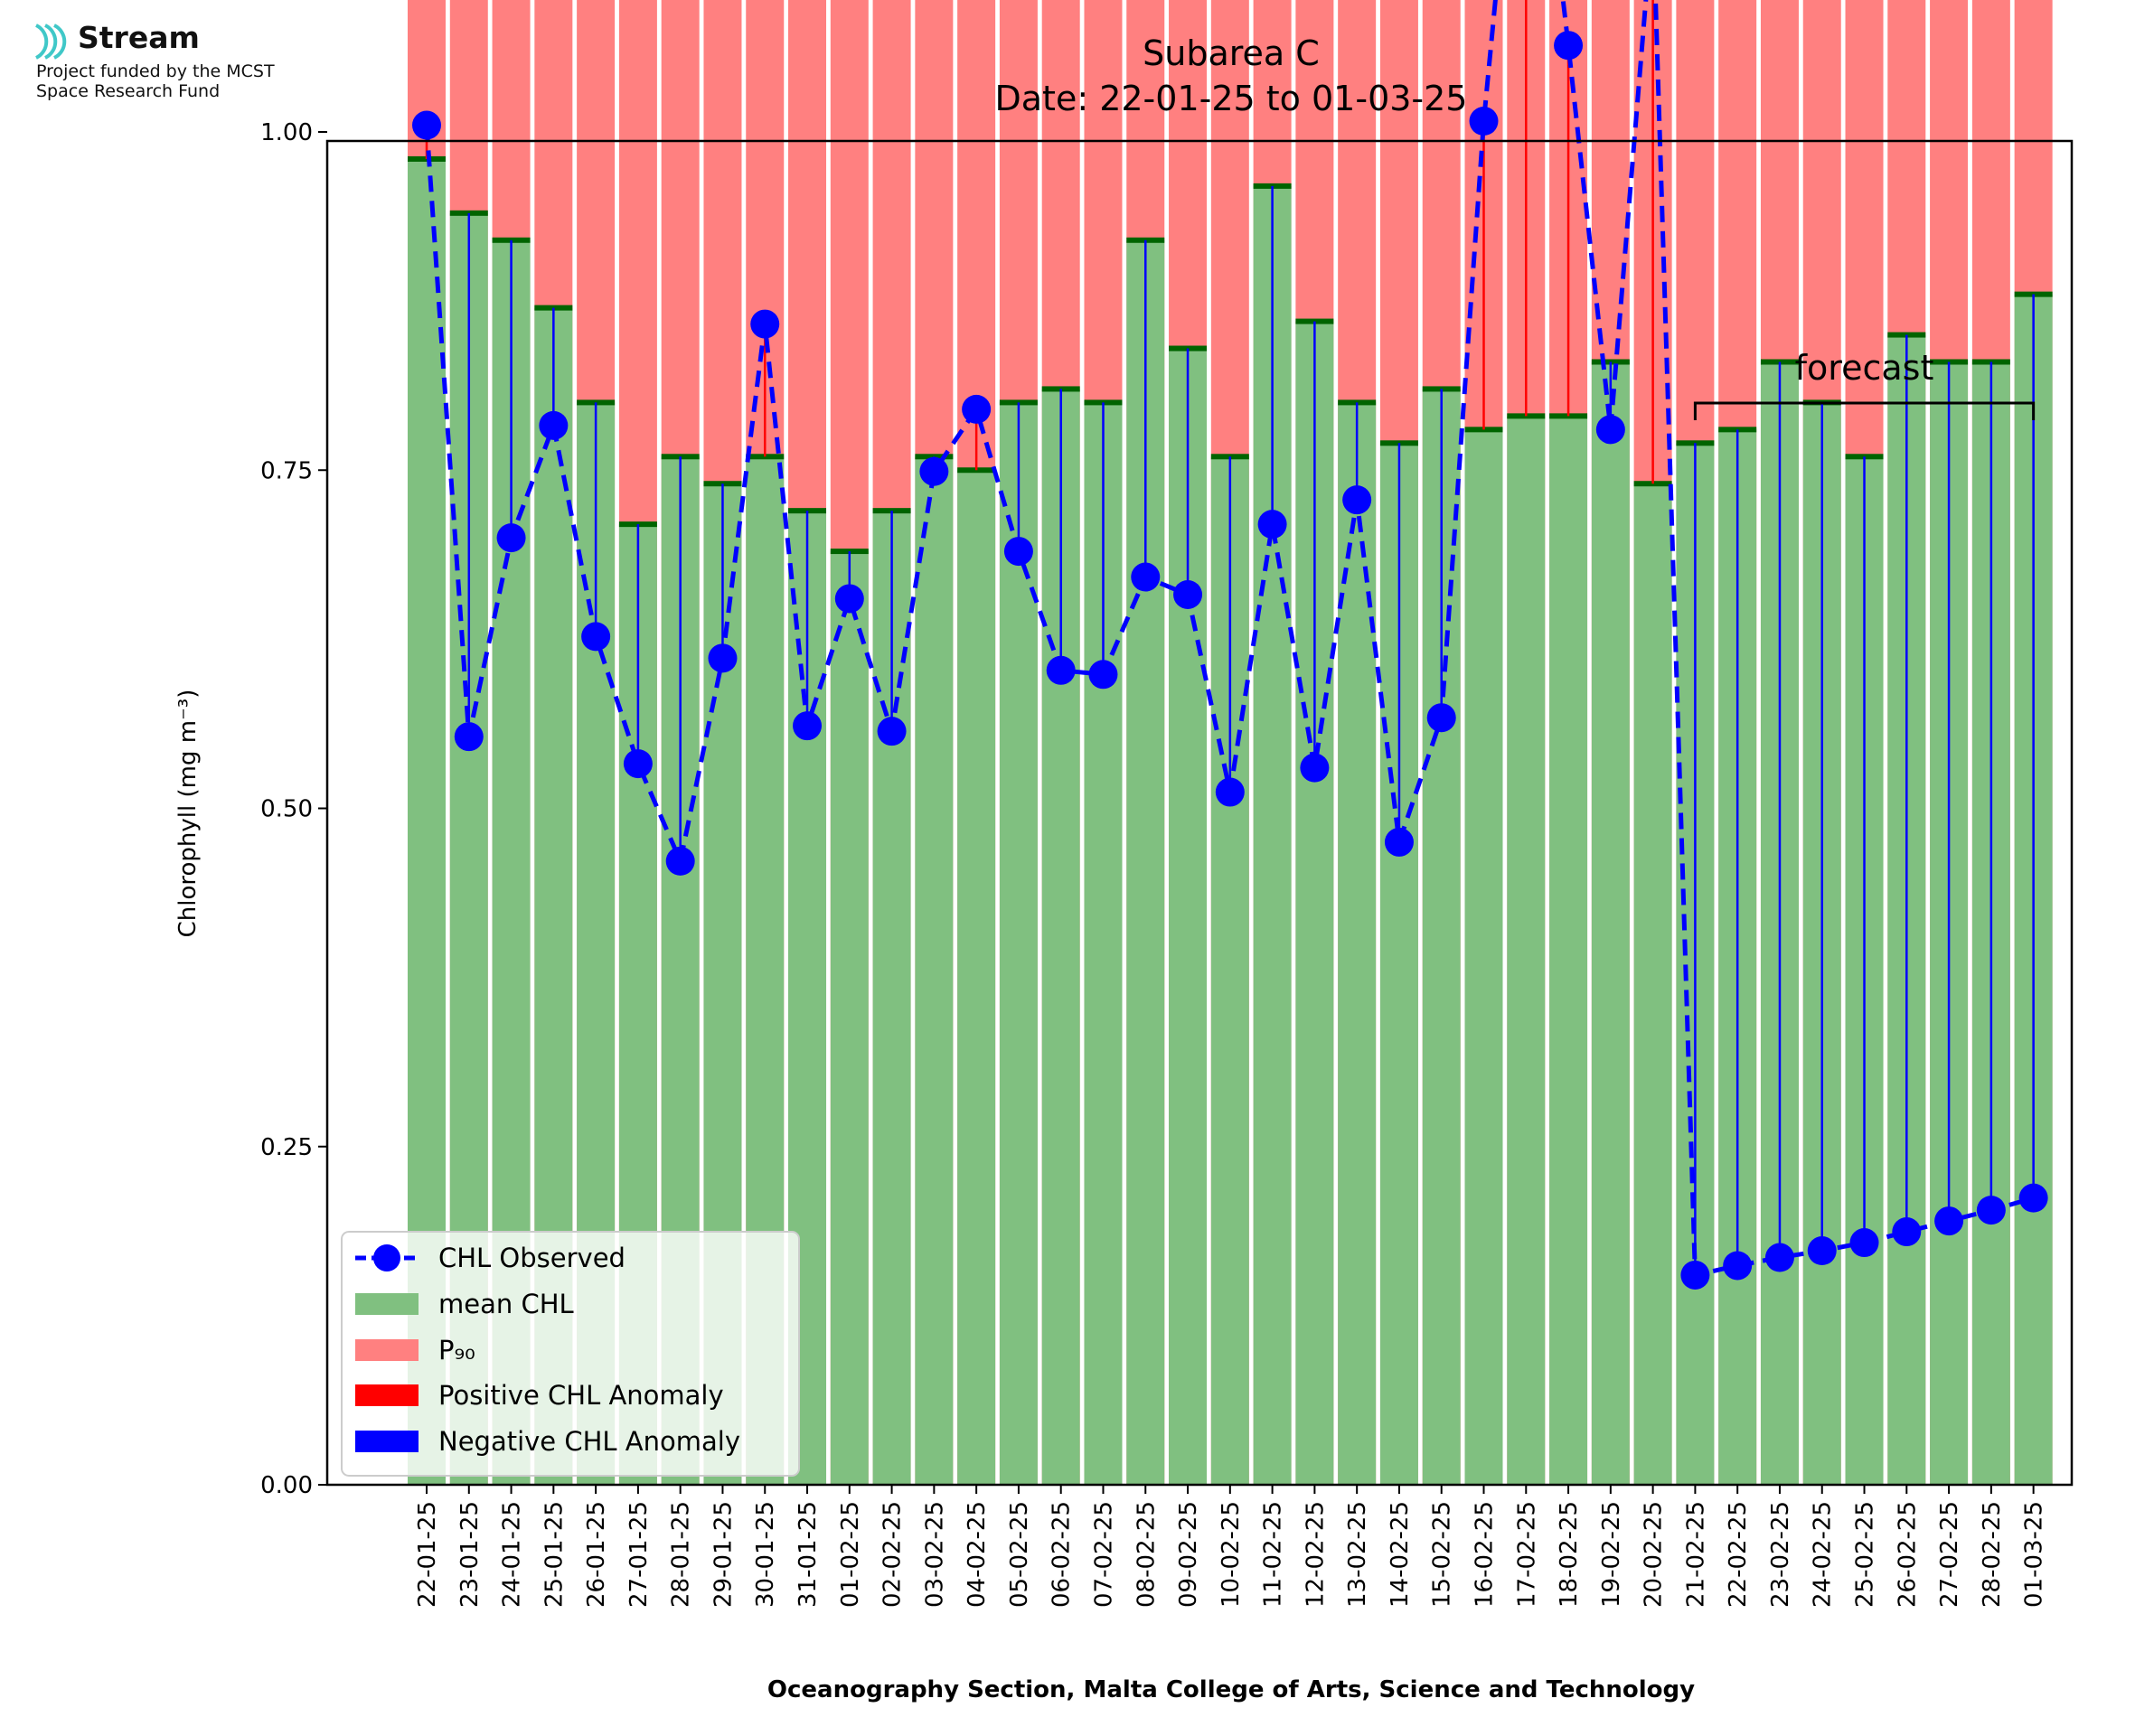 Image resolution: width=2154 pixels, height=1736 pixels. What do you see at coordinates (1231, 1554) in the screenshot?
I see `x-tick-label: 10-02-25` at bounding box center [1231, 1554].